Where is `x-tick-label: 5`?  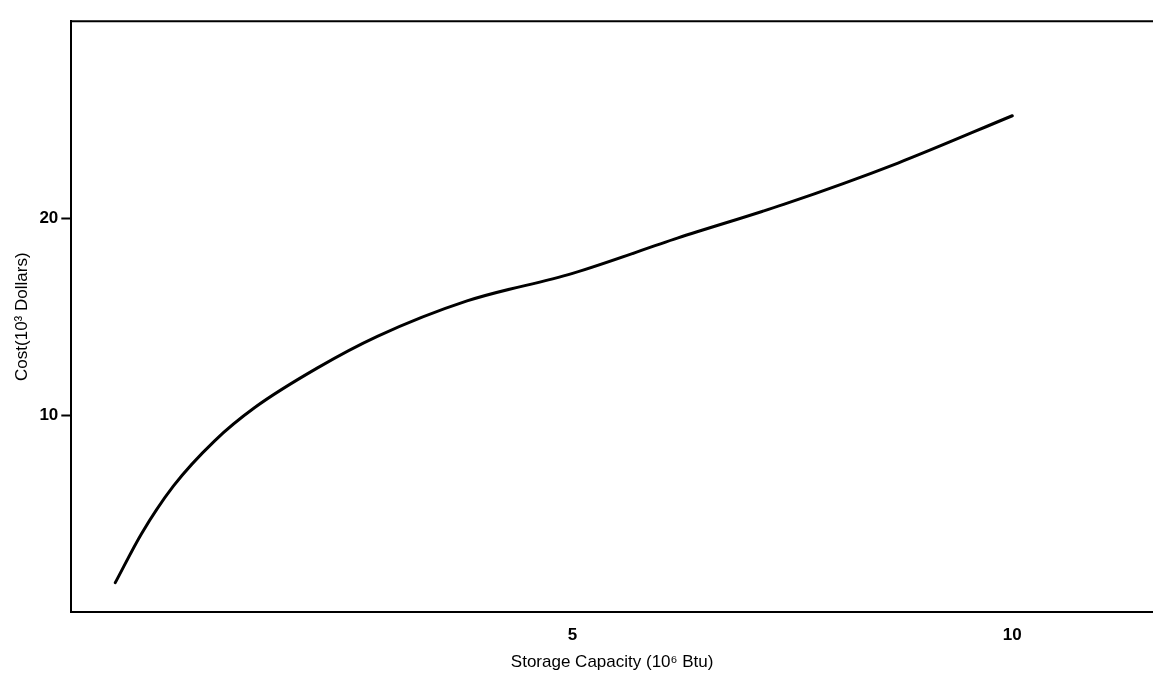
x-tick-label: 5 is located at coordinates (572, 635).